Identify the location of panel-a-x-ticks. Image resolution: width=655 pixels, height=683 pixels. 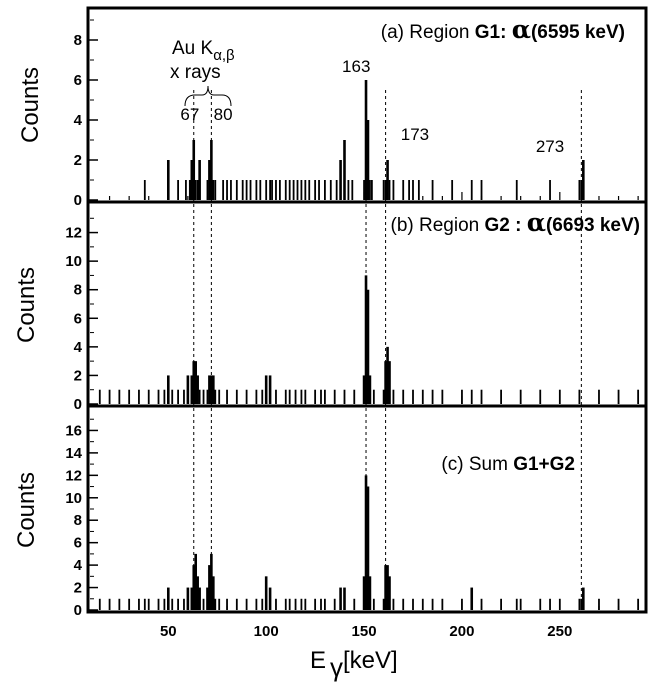
(373, 196).